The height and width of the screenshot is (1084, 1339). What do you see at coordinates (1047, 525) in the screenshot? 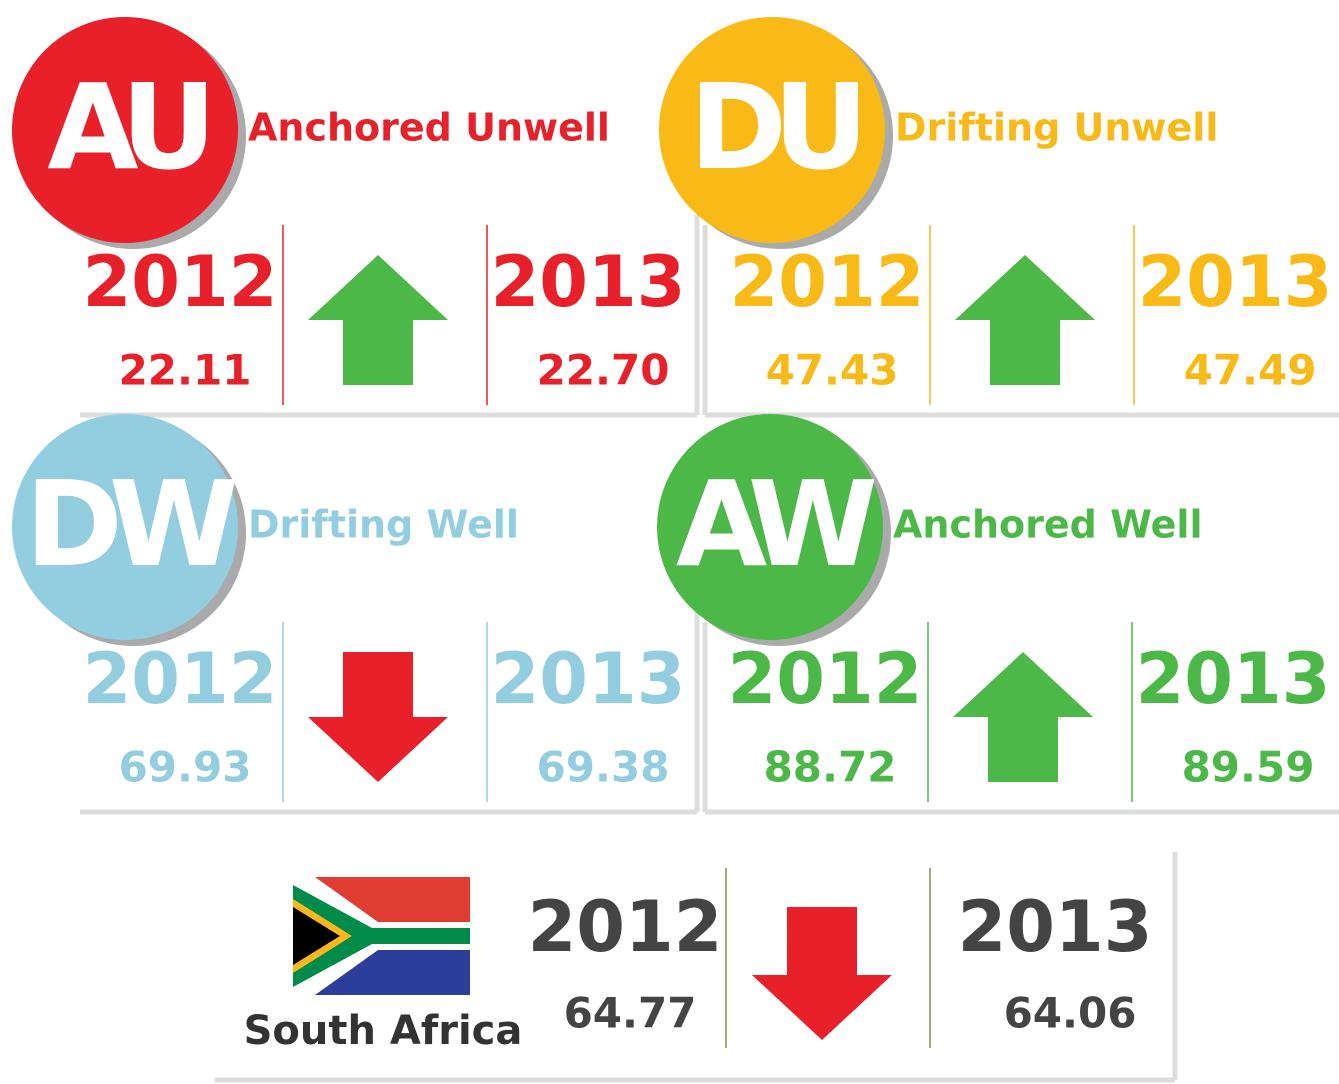
I see `segment-name: Anchored Well` at bounding box center [1047, 525].